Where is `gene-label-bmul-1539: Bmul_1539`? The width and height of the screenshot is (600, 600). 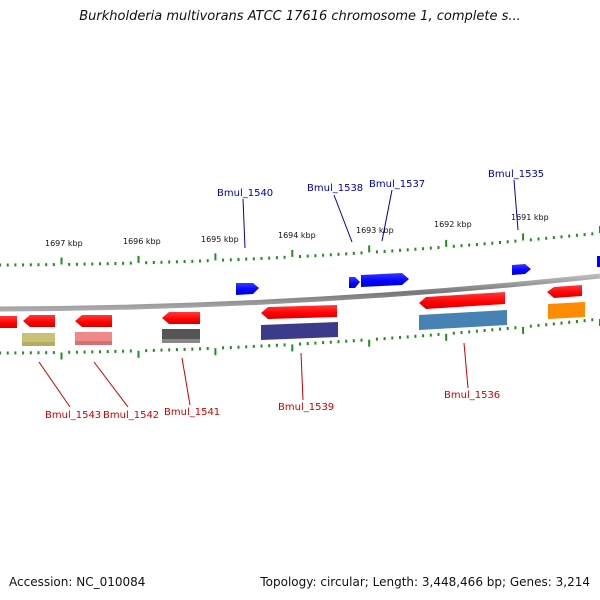 gene-label-bmul-1539: Bmul_1539 is located at coordinates (306, 407).